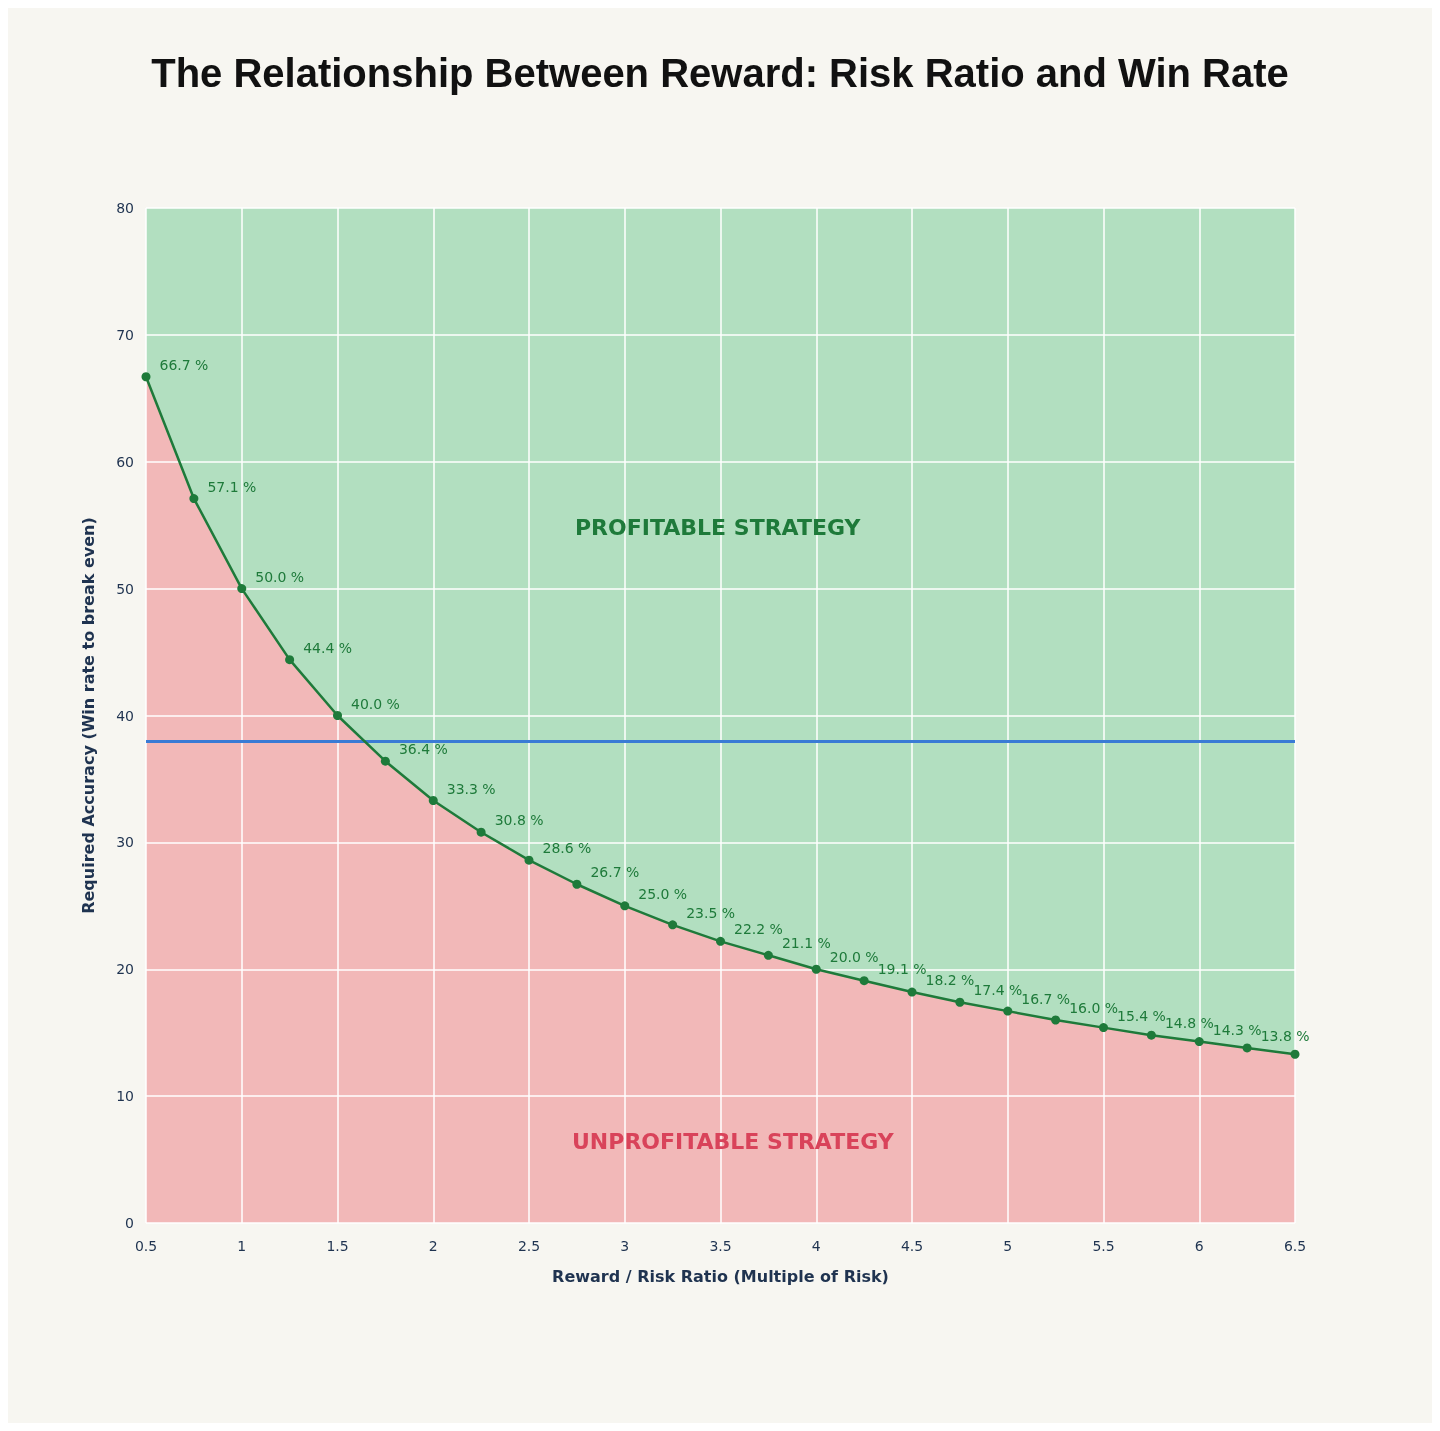 This screenshot has height=1431, width=1440. What do you see at coordinates (1008, 1246) in the screenshot?
I see `x-tick-label: 5` at bounding box center [1008, 1246].